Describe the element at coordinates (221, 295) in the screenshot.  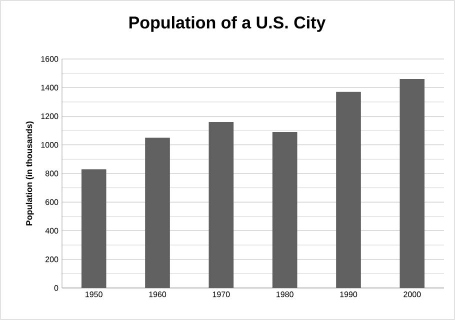
I see `x-tick-label: 1970` at that location.